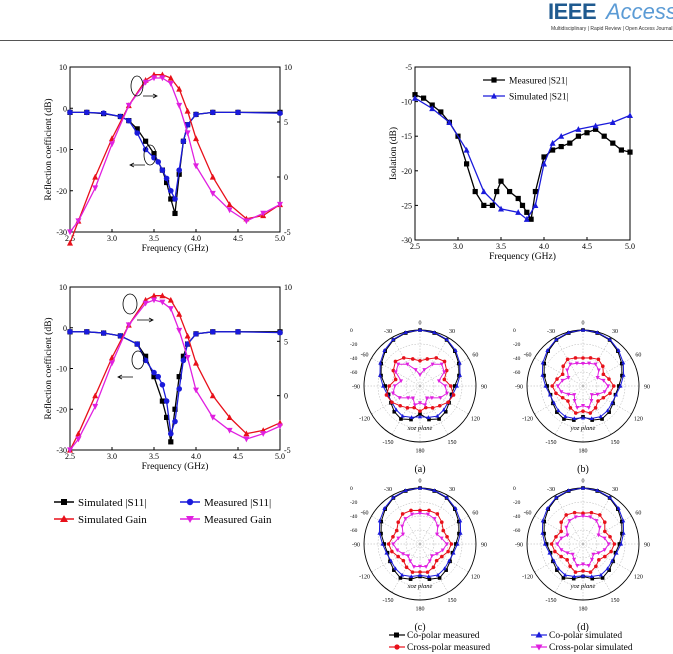  I want to click on x-tick-label: 2.5, so click(70, 456).